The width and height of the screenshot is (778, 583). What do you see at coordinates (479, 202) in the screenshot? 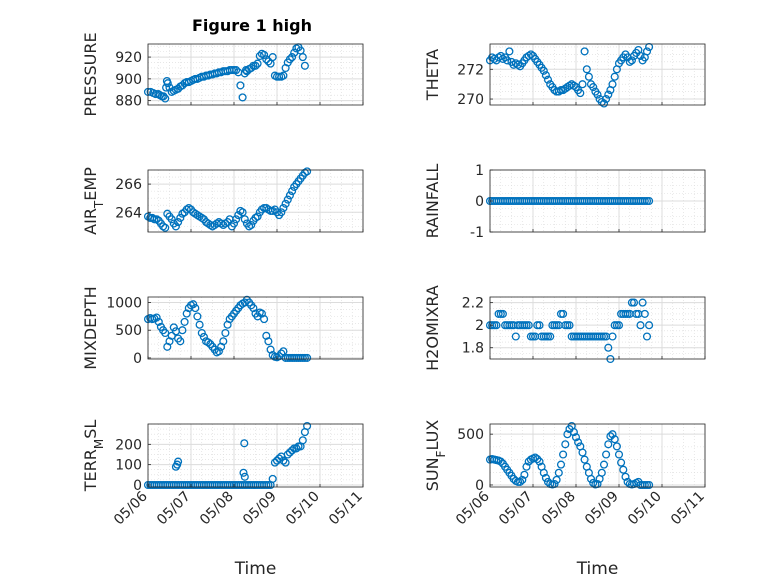
I see `y-tick-label: 0` at bounding box center [479, 202].